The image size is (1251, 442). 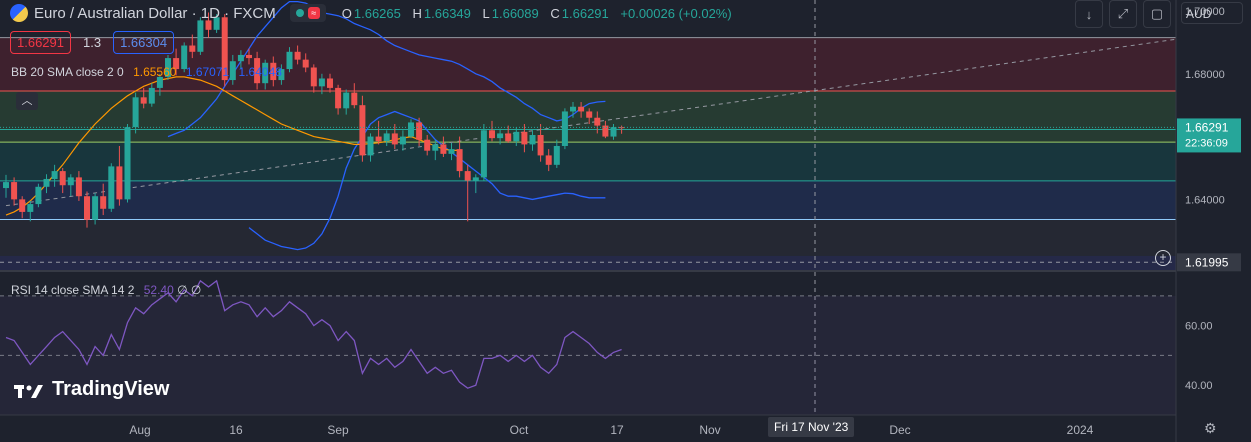 I want to click on bb-basis-line, so click(x=232, y=146).